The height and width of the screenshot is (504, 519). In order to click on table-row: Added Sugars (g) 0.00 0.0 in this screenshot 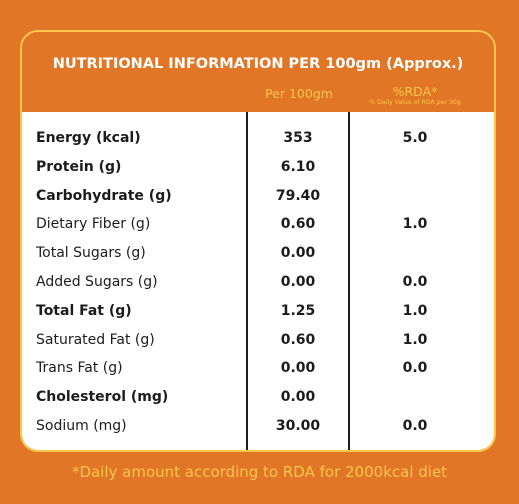, I will do `click(258, 282)`.